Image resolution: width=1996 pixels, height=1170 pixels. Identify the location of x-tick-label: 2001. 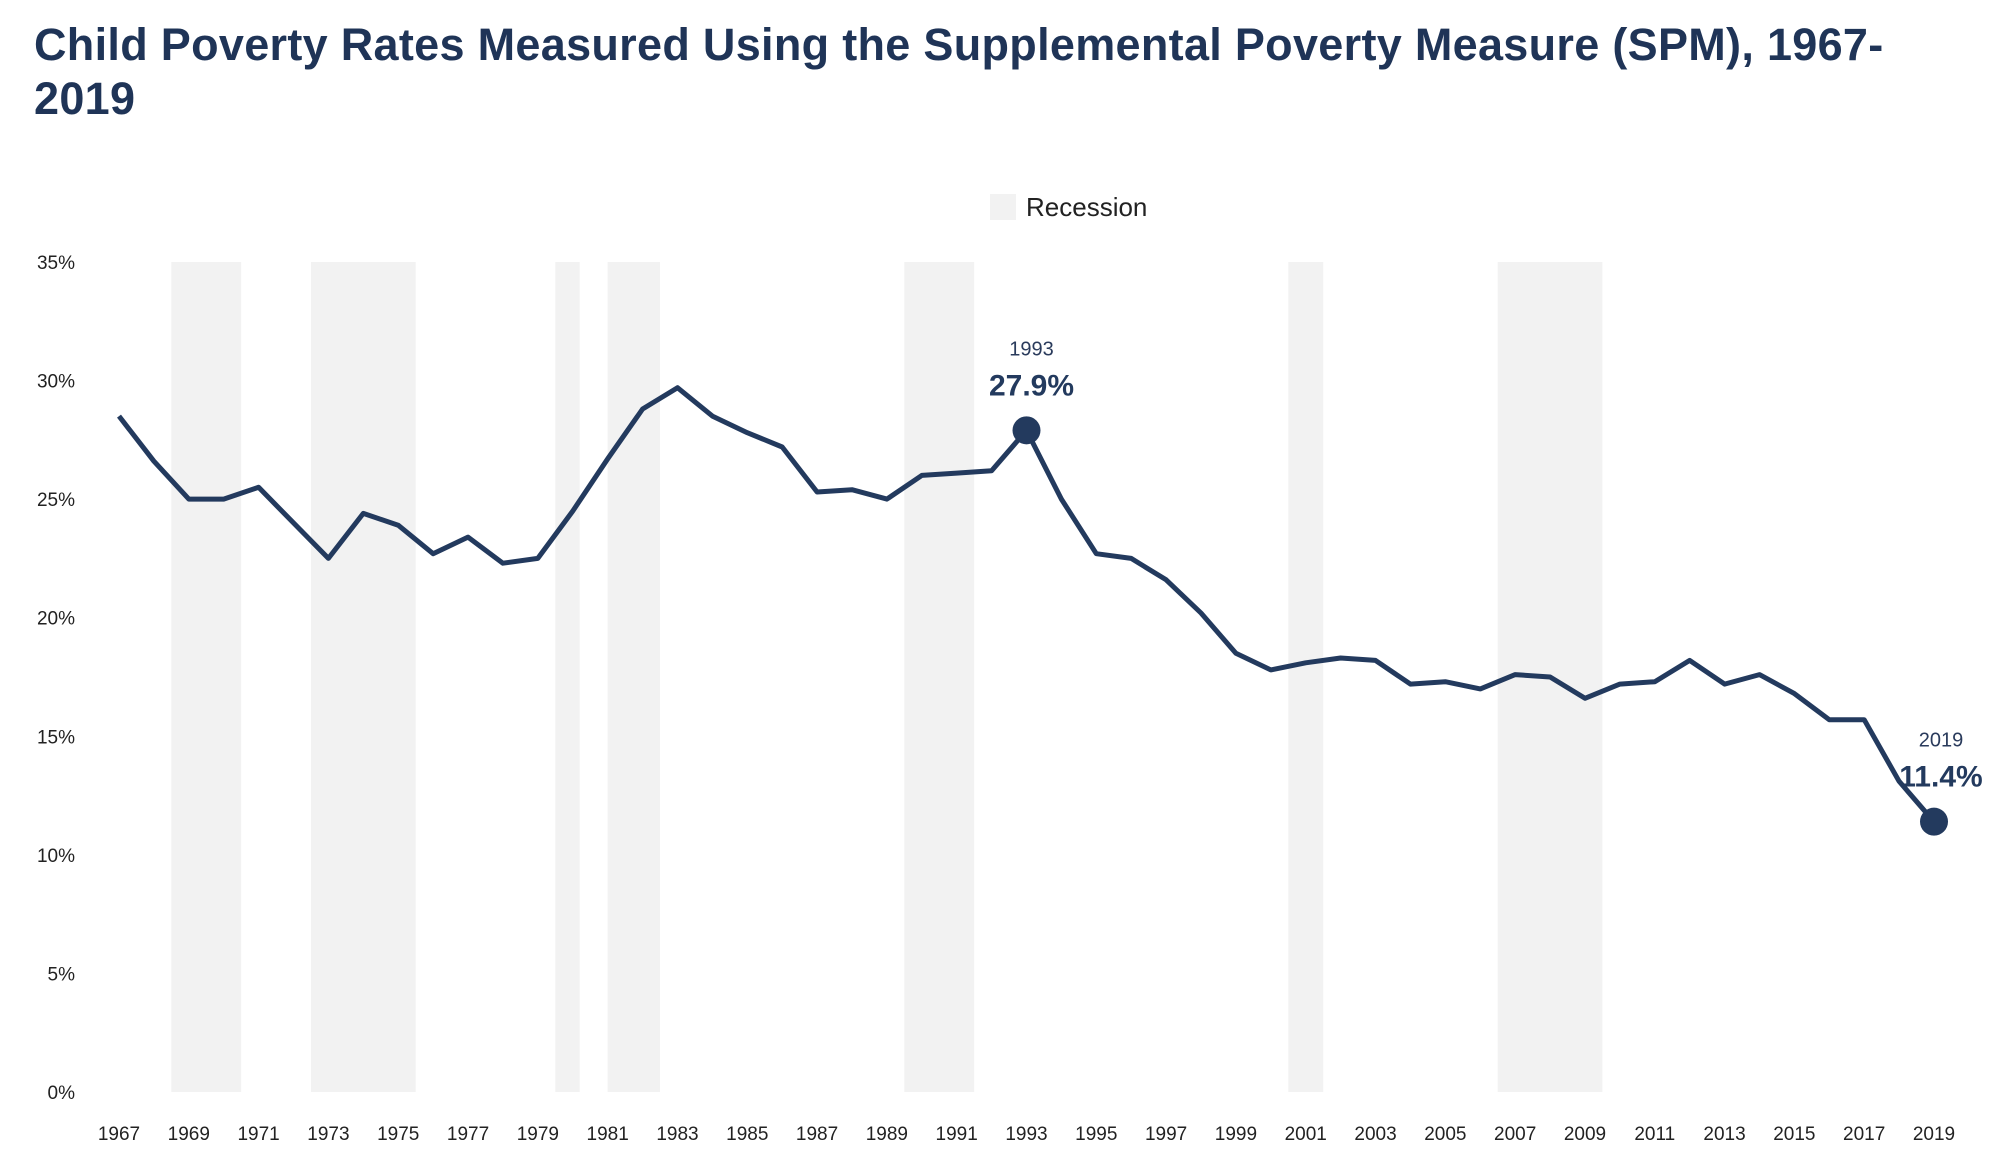
(1306, 1134).